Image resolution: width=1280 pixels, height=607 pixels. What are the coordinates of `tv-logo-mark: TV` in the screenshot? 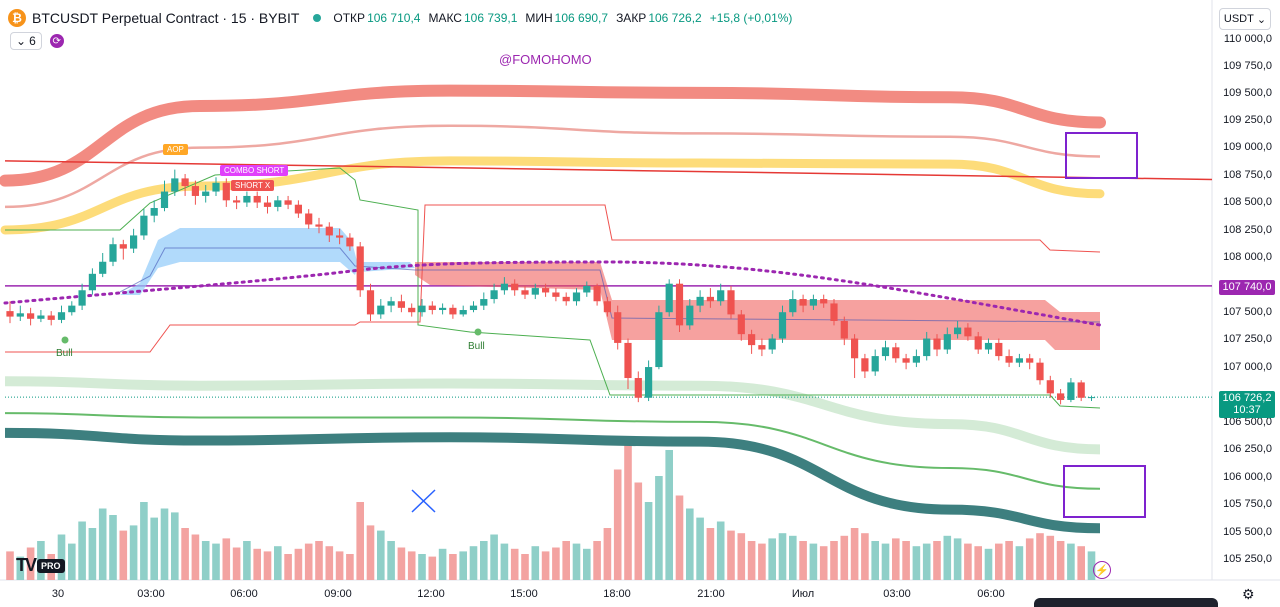 It's located at (26, 565).